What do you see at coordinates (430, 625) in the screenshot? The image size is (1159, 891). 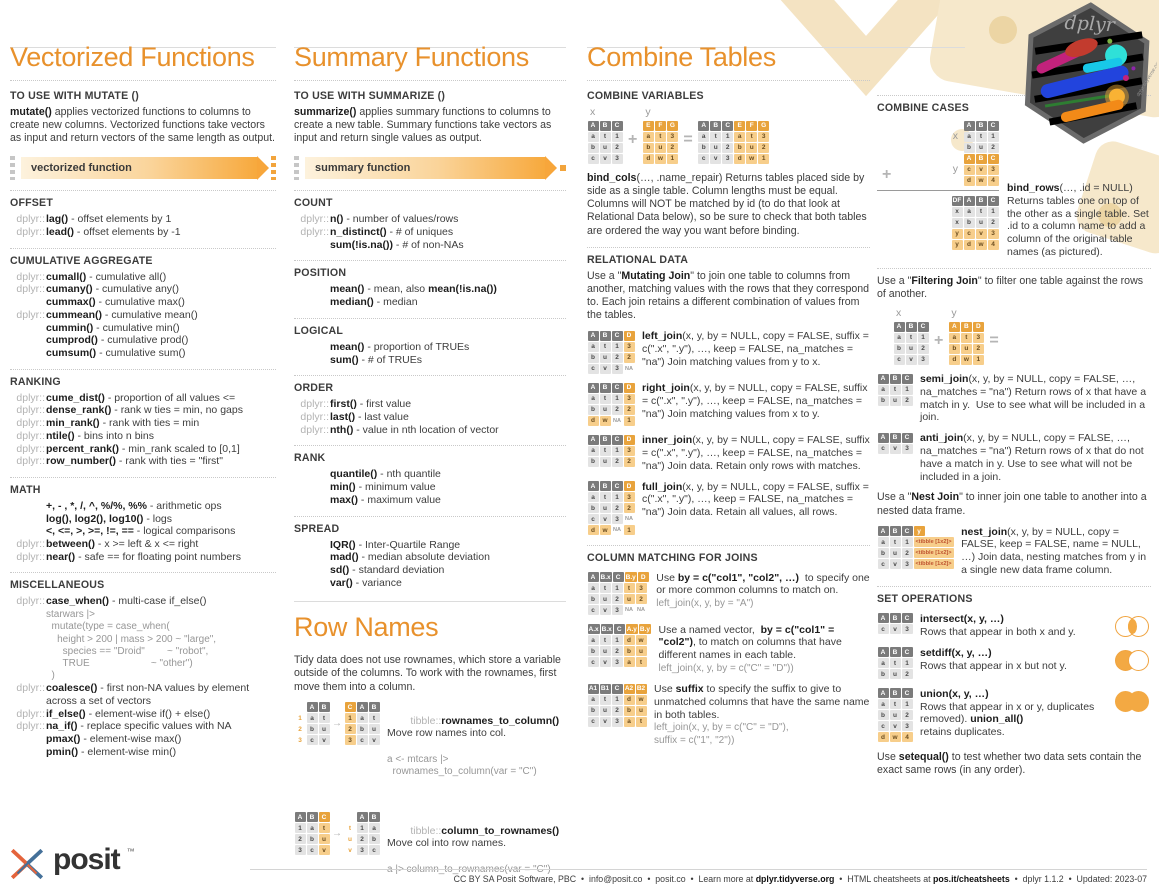 I see `page-title-row-names: Row Names` at bounding box center [430, 625].